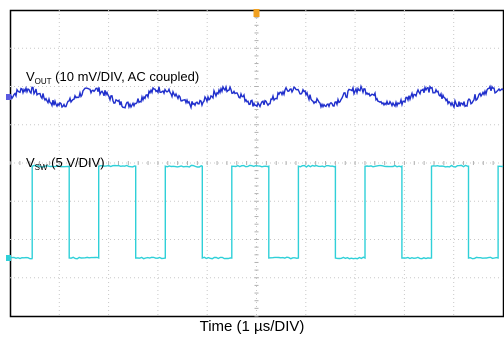 The image size is (504, 350). What do you see at coordinates (65, 163) in the screenshot?
I see `vsw-series-label: VSW (5 V/DIV)` at bounding box center [65, 163].